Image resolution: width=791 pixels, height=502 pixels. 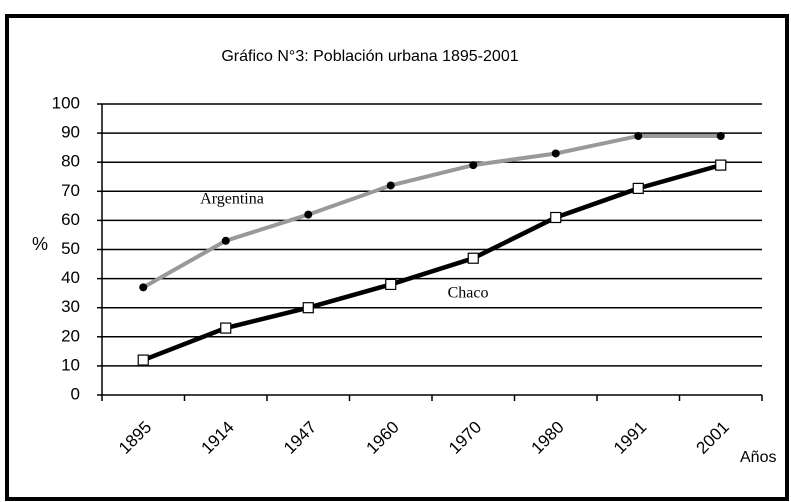 What do you see at coordinates (70, 364) in the screenshot?
I see `y-tick-label: 10` at bounding box center [70, 364].